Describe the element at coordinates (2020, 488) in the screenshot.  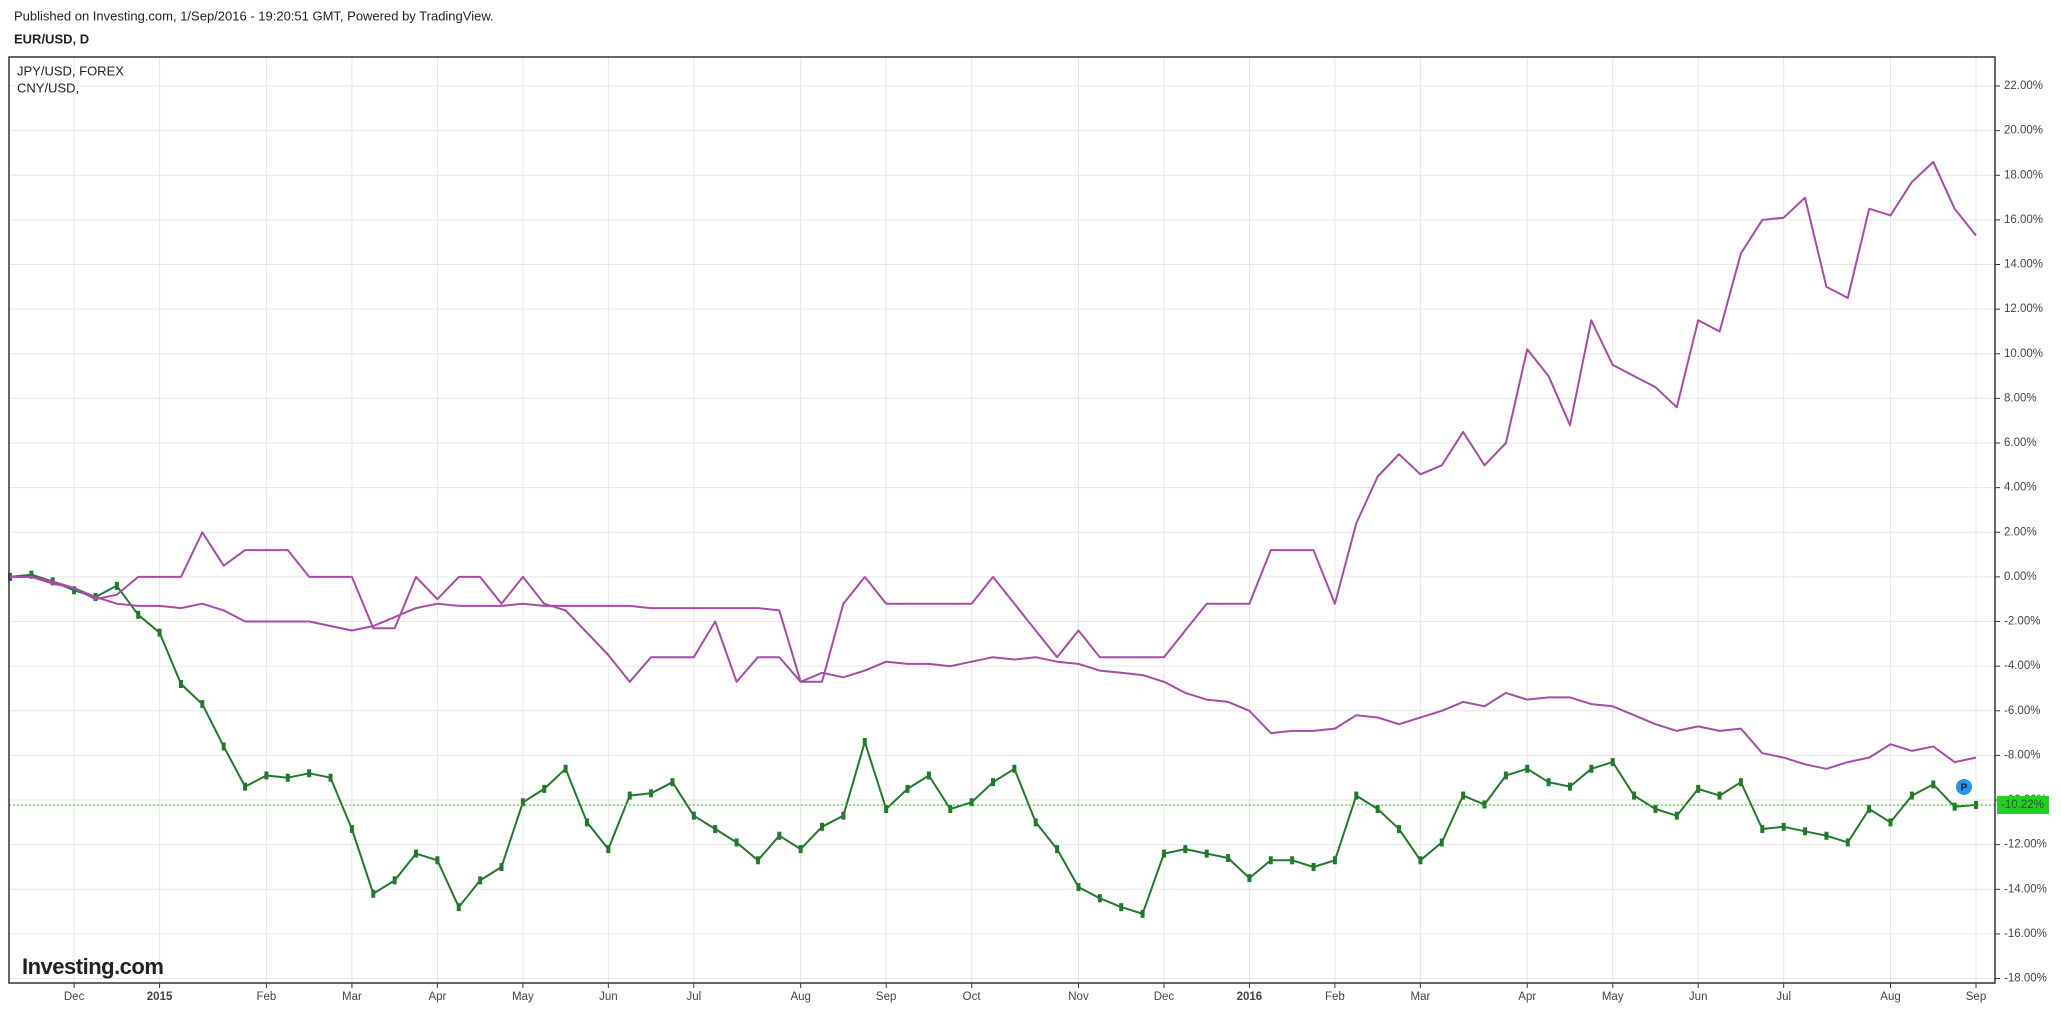
I see `y-tick-label: 4.00%` at that location.